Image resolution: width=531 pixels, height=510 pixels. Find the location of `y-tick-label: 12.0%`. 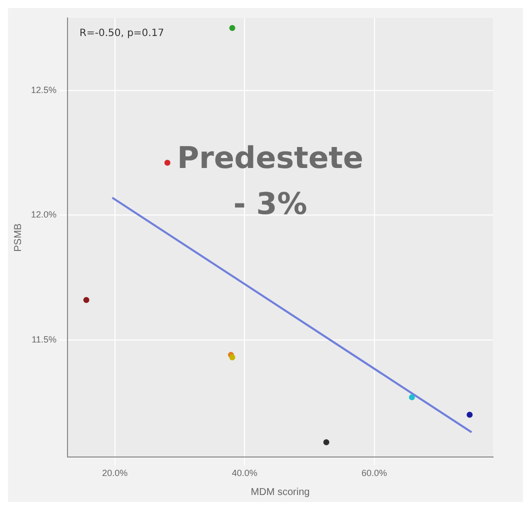

y-tick-label: 12.0% is located at coordinates (43, 215).